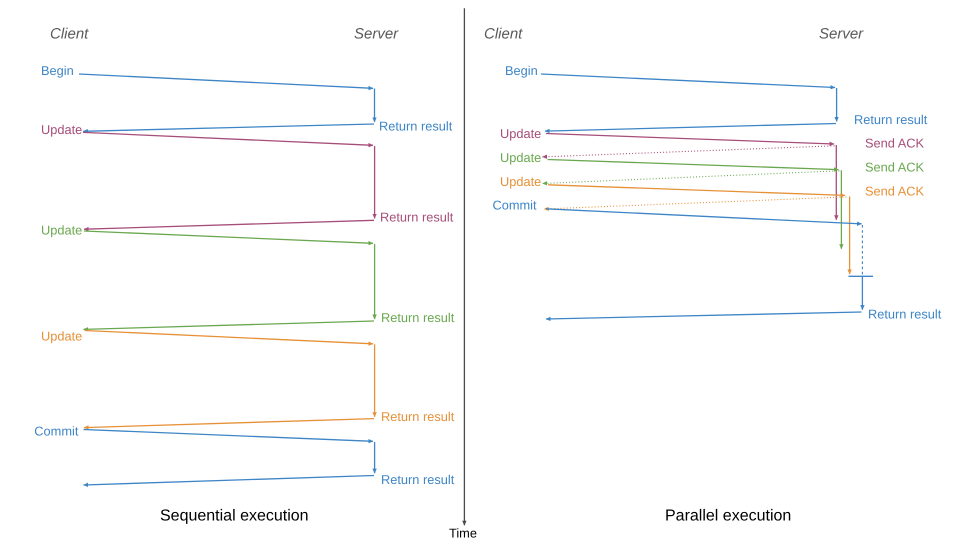 Image resolution: width=960 pixels, height=540 pixels. Describe the element at coordinates (234, 516) in the screenshot. I see `svg-text: Sequential execution` at that location.